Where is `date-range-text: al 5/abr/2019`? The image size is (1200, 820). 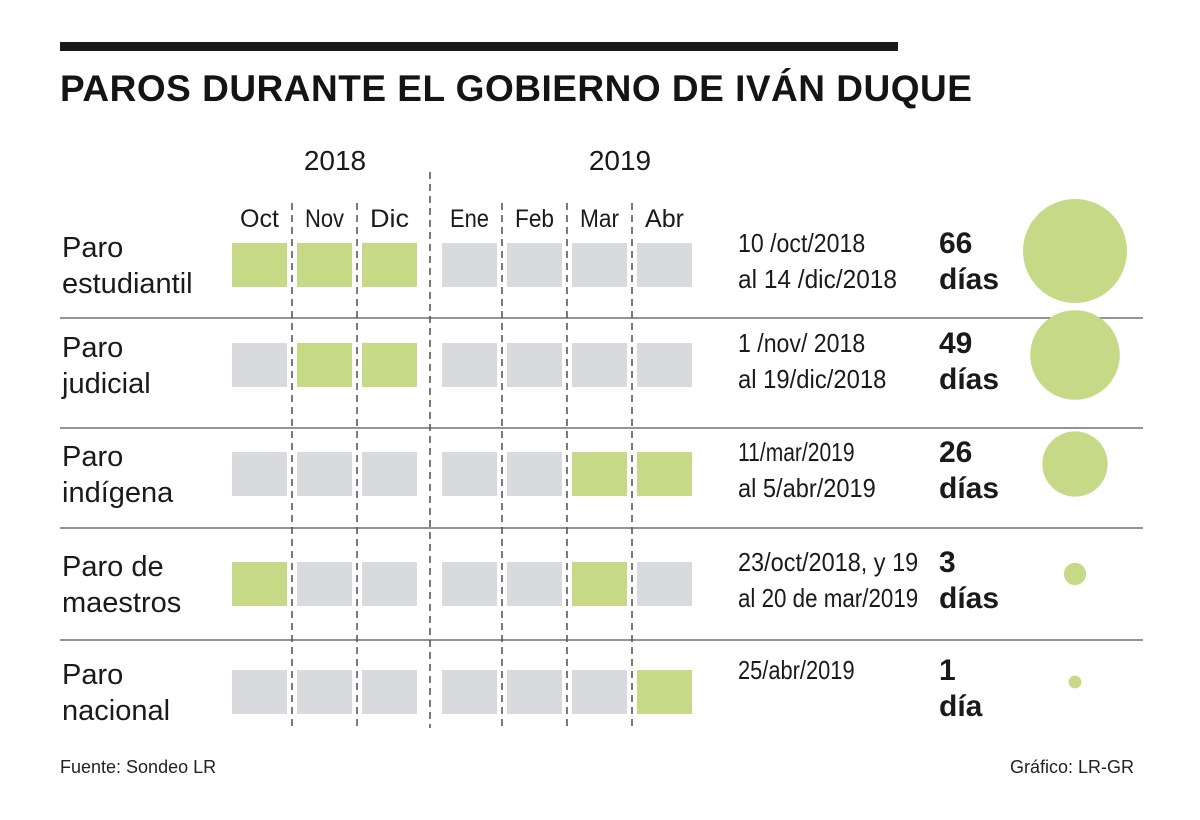 date-range-text: al 5/abr/2019 is located at coordinates (807, 488).